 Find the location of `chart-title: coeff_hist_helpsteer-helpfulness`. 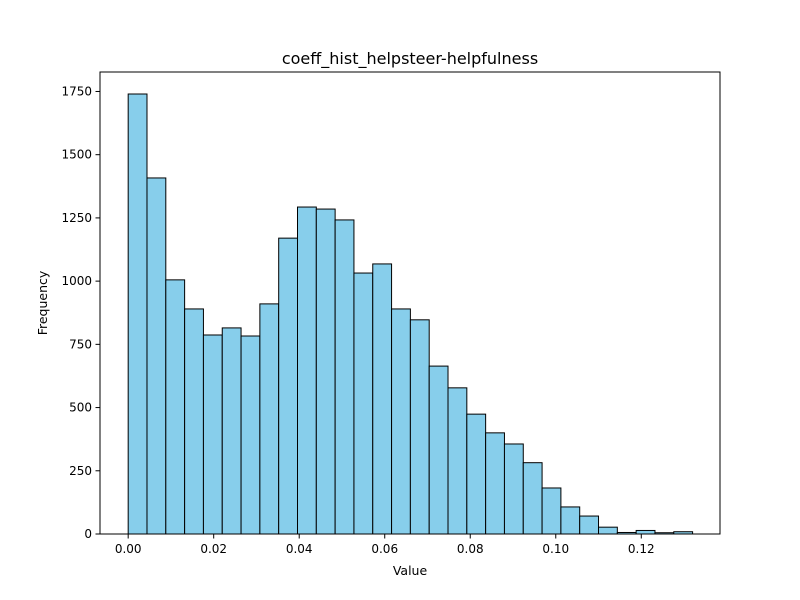

chart-title: coeff_hist_helpsteer-helpfulness is located at coordinates (410, 59).